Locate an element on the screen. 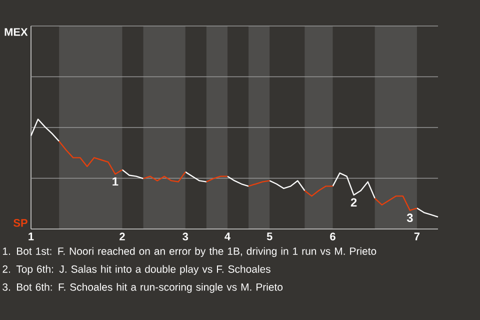 This screenshot has height=320, width=480. text: 3. Bot 6th: F. Schoales hit a run-scoring single vs M. Prieto is located at coordinates (142, 288).